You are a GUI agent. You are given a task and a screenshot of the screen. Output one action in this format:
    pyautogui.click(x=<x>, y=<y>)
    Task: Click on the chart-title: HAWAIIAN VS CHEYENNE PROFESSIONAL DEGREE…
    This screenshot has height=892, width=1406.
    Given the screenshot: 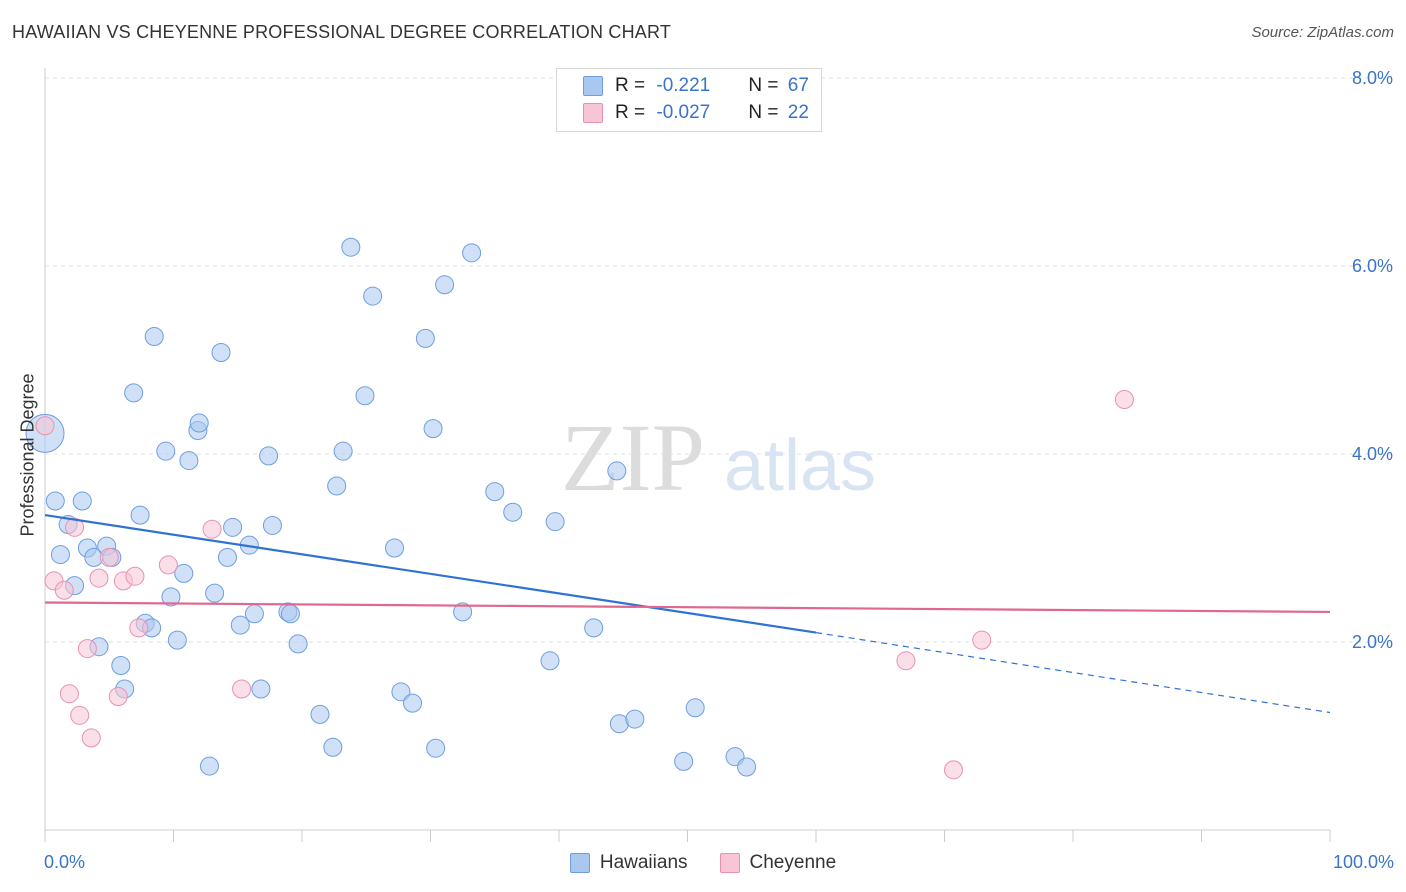 What is the action you would take?
    pyautogui.click(x=342, y=32)
    